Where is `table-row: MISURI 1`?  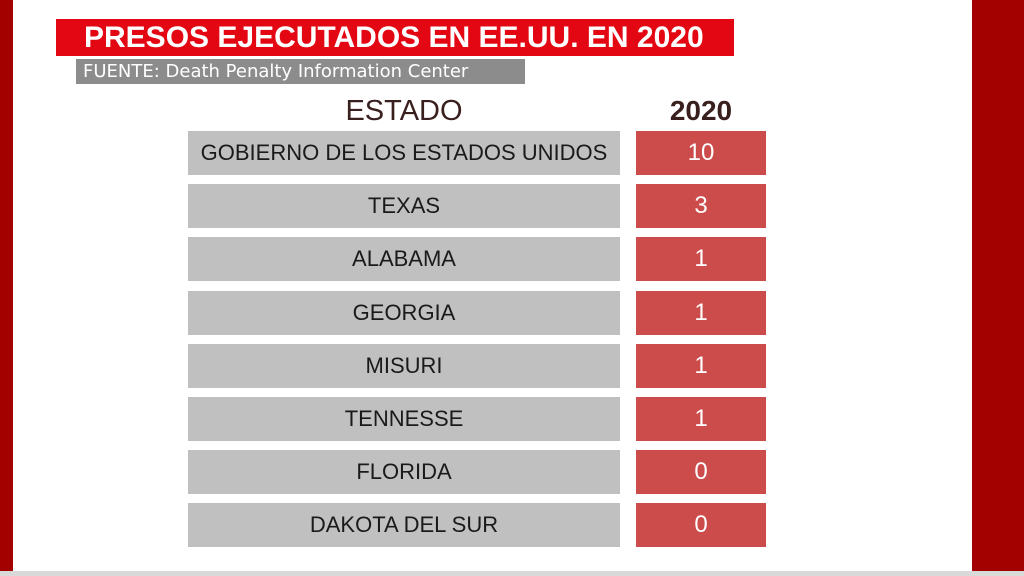
table-row: MISURI 1 is located at coordinates (512, 366).